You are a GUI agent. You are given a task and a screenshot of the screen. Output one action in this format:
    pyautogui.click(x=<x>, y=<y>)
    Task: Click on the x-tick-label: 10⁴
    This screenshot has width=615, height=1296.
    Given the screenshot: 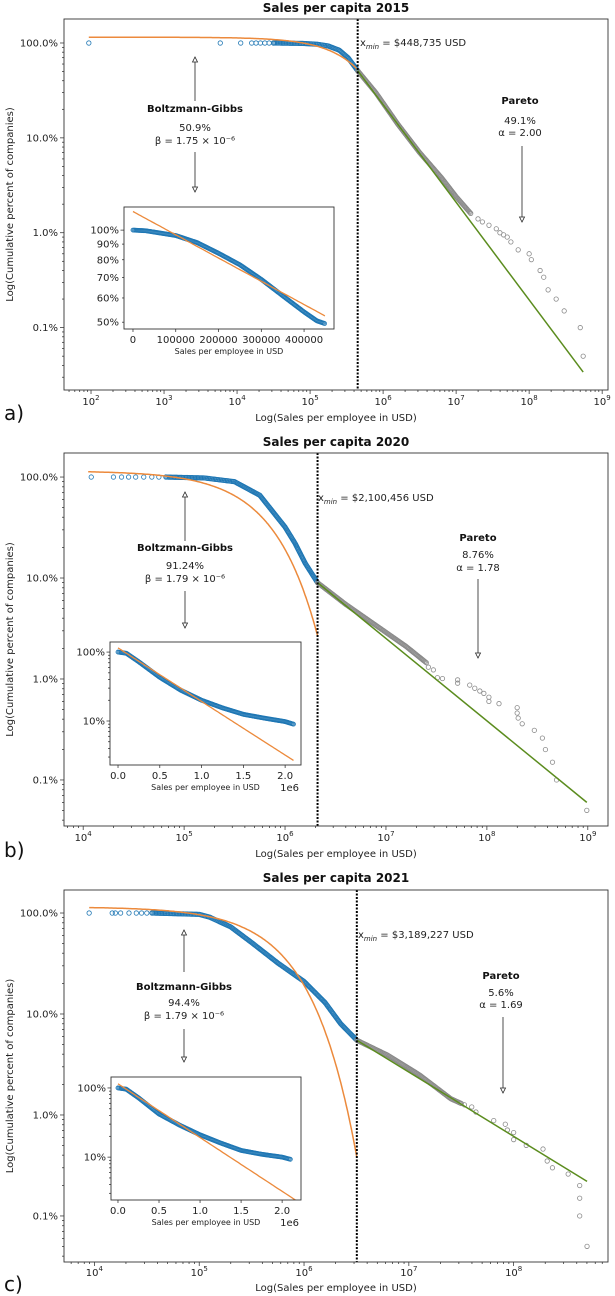 What is the action you would take?
    pyautogui.click(x=84, y=837)
    